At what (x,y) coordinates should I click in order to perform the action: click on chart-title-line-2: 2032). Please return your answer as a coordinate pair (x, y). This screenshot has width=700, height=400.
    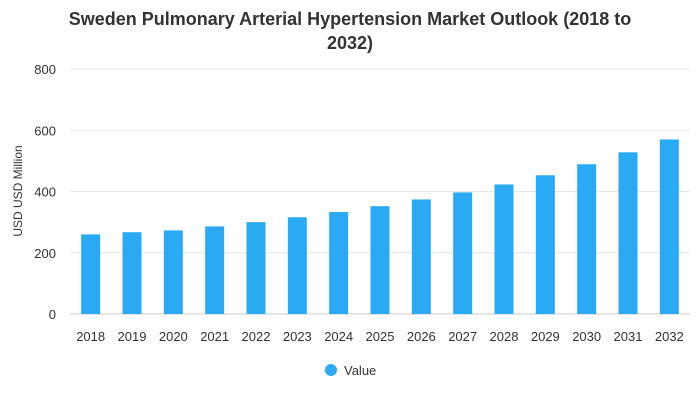
    Looking at the image, I should click on (350, 43).